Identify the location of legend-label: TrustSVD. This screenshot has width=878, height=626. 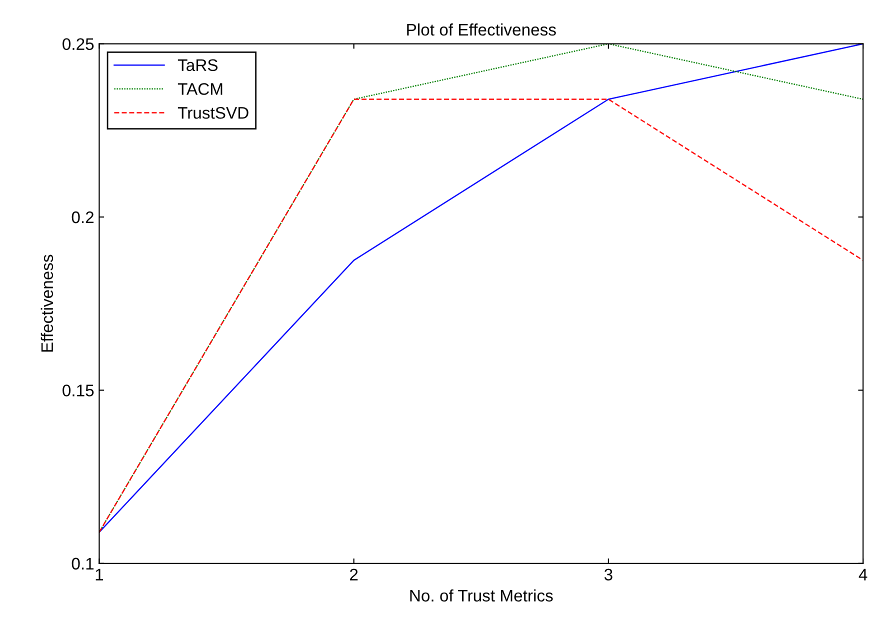
(213, 113).